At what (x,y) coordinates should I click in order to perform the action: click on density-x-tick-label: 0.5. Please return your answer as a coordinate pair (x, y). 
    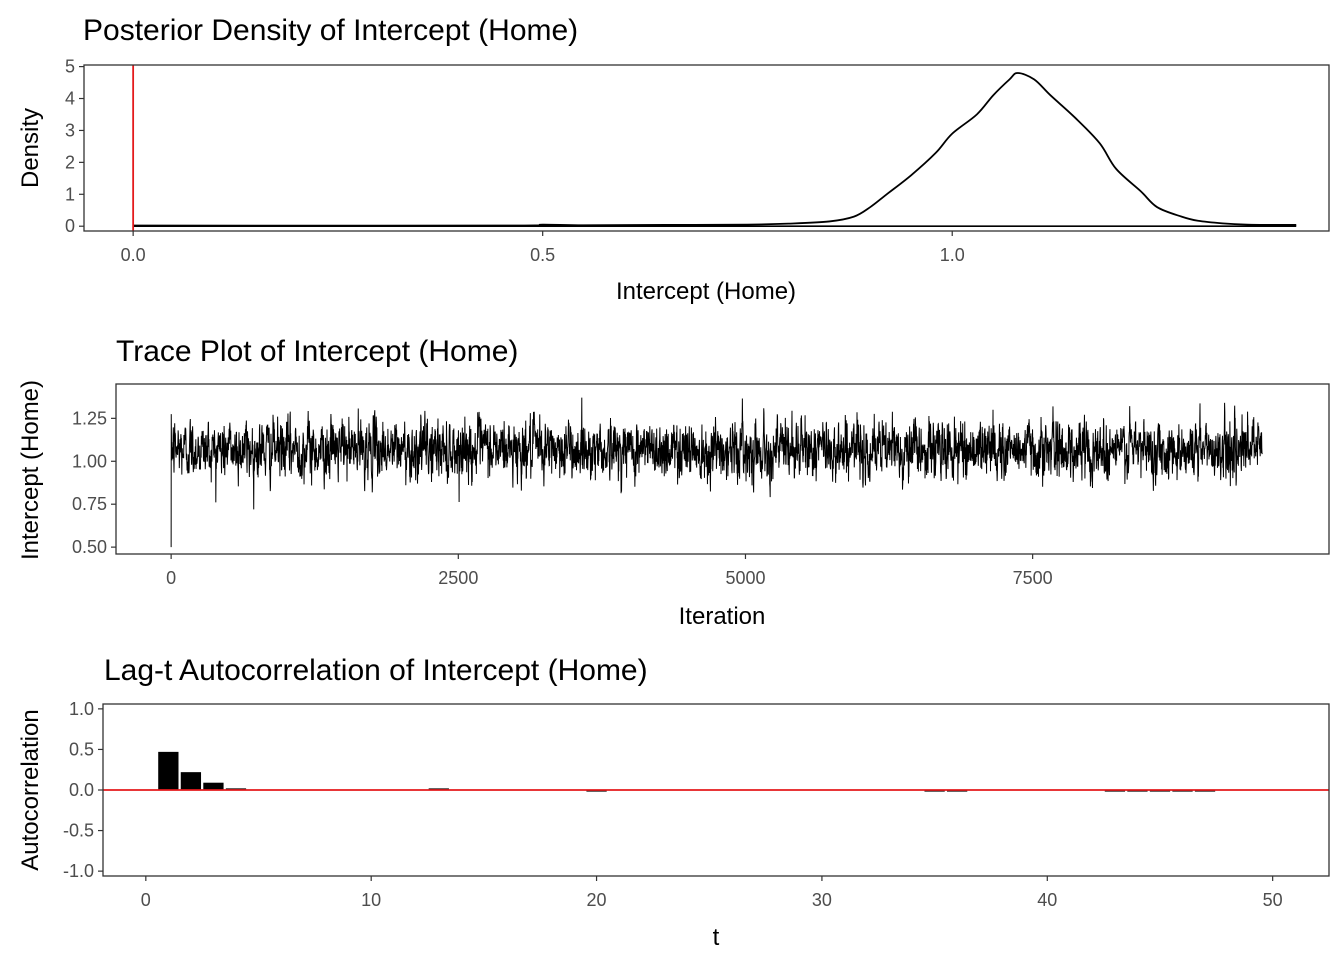
    Looking at the image, I should click on (542, 255).